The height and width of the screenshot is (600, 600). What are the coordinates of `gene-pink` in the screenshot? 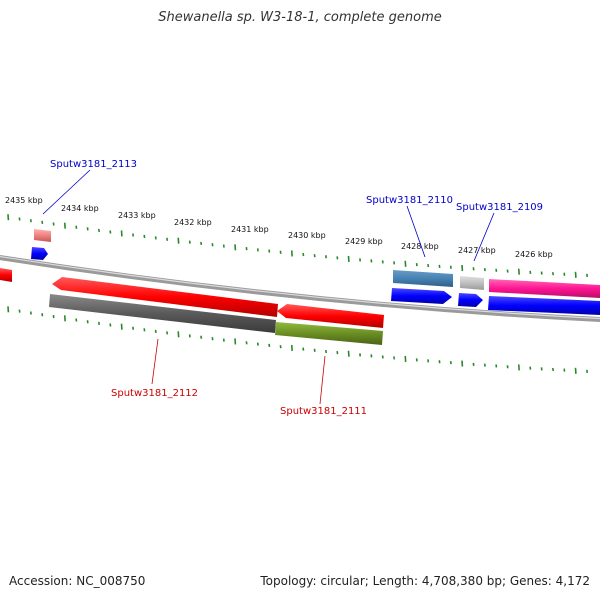 It's located at (544, 288).